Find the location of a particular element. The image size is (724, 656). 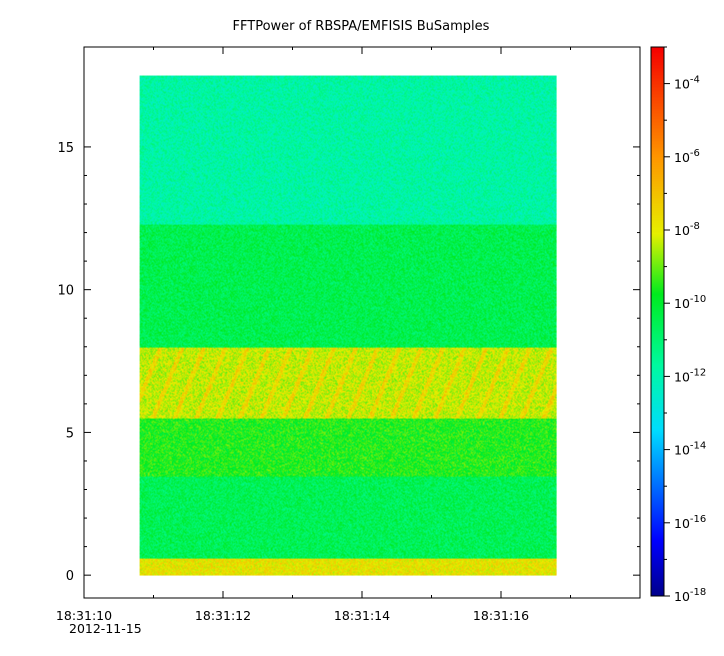

colorbar-tick-exponent: -14 is located at coordinates (698, 446).